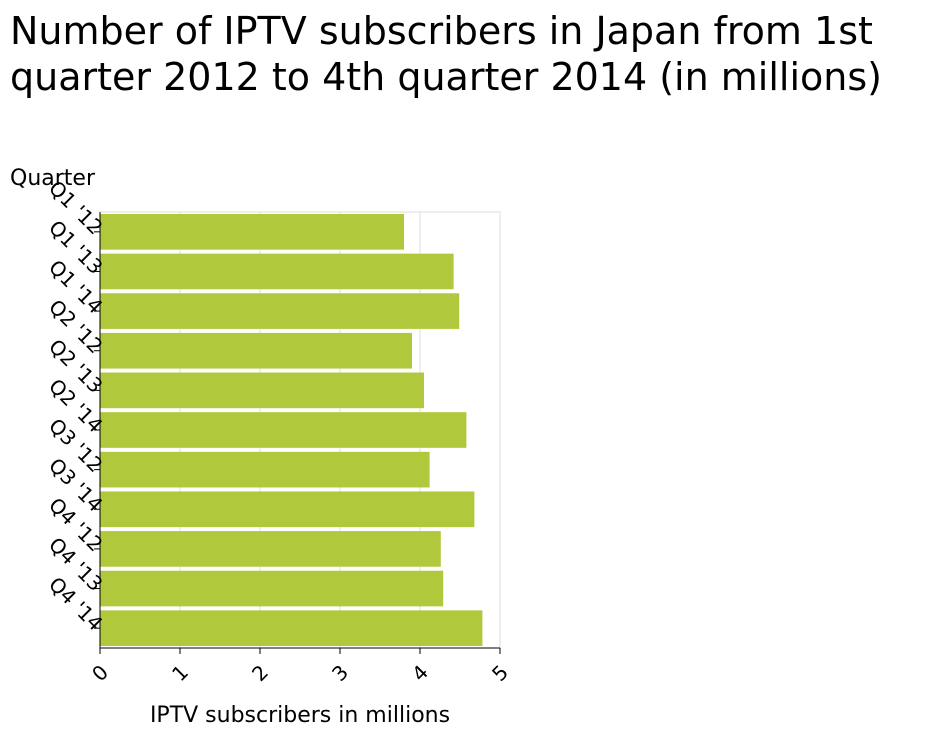 The height and width of the screenshot is (738, 928). Describe the element at coordinates (500, 673) in the screenshot. I see `x-tick-label: 5` at that location.